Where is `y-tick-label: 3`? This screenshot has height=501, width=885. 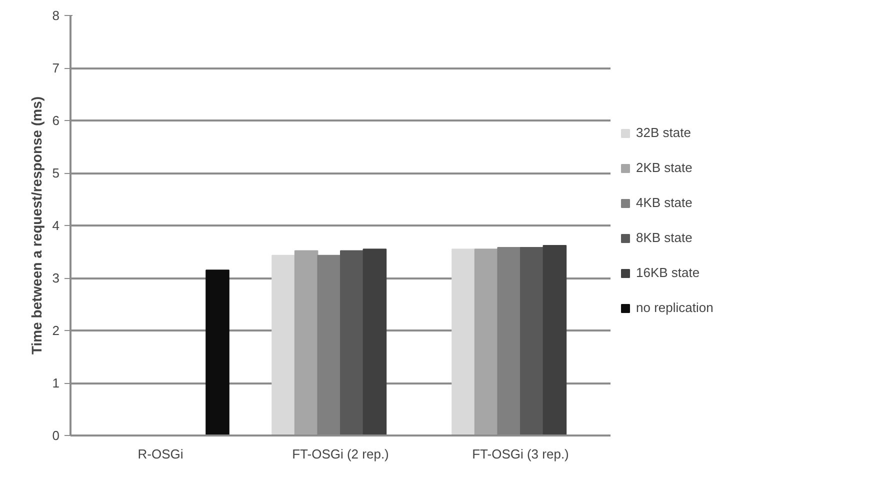
y-tick-label: 3 is located at coordinates (56, 278).